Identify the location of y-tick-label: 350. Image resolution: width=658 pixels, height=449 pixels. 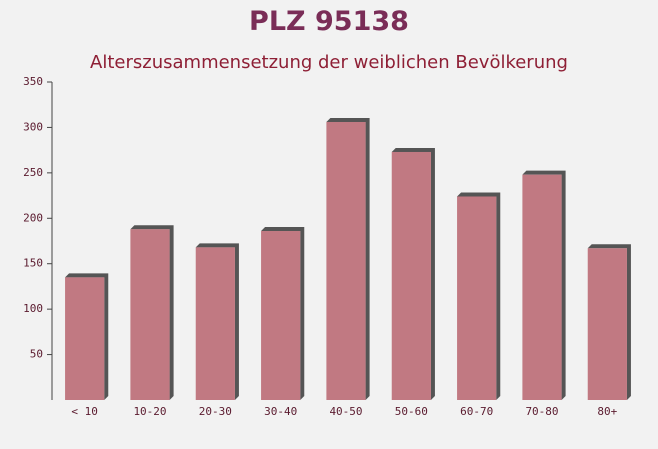
(33, 81).